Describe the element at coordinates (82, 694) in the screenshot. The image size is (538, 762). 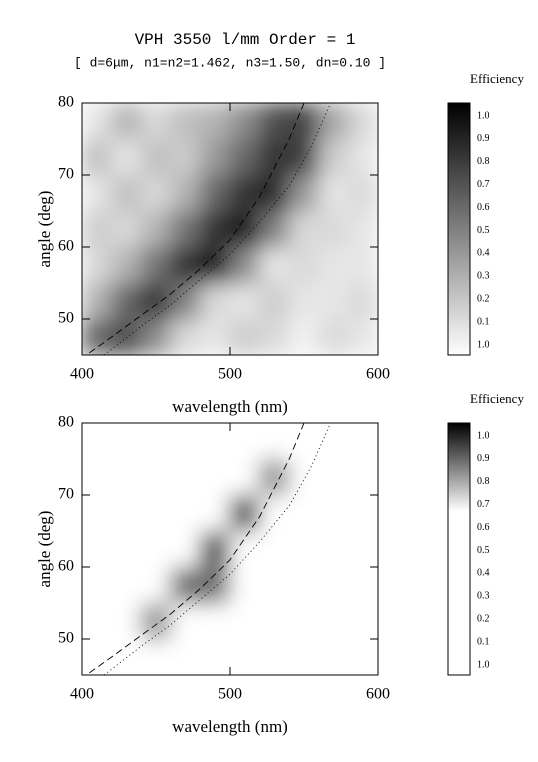
I see `x-tick-label: 400` at that location.